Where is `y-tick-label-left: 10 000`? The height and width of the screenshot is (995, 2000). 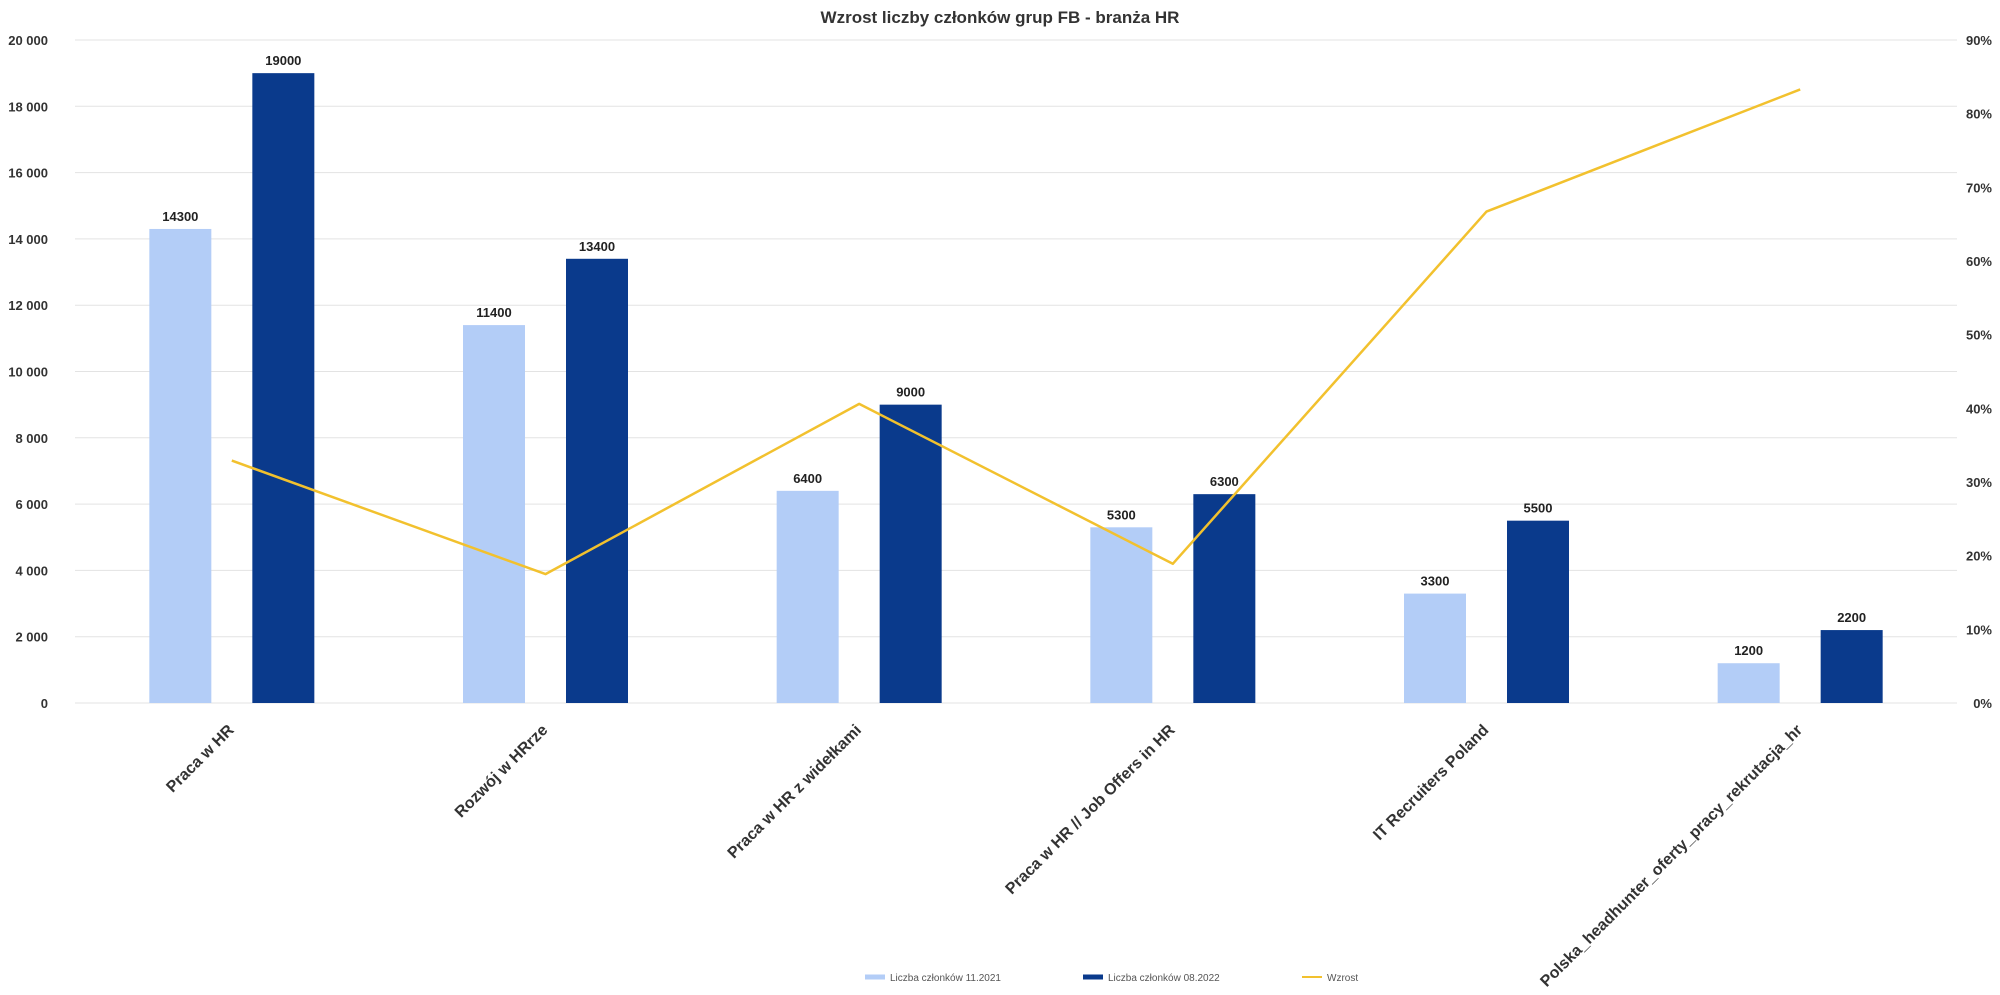 y-tick-label-left: 10 000 is located at coordinates (28, 372).